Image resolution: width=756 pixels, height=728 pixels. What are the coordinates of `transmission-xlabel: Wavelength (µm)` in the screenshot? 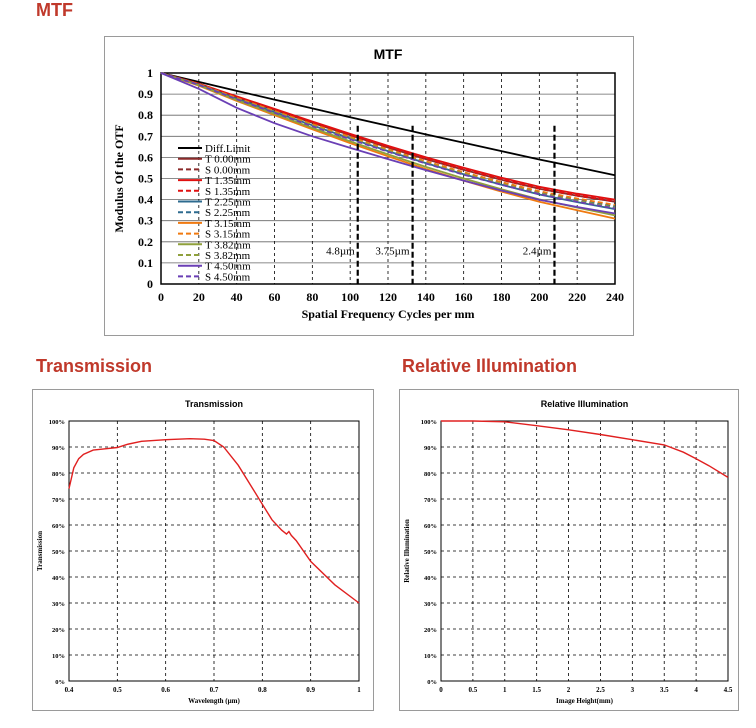 It's located at (214, 701).